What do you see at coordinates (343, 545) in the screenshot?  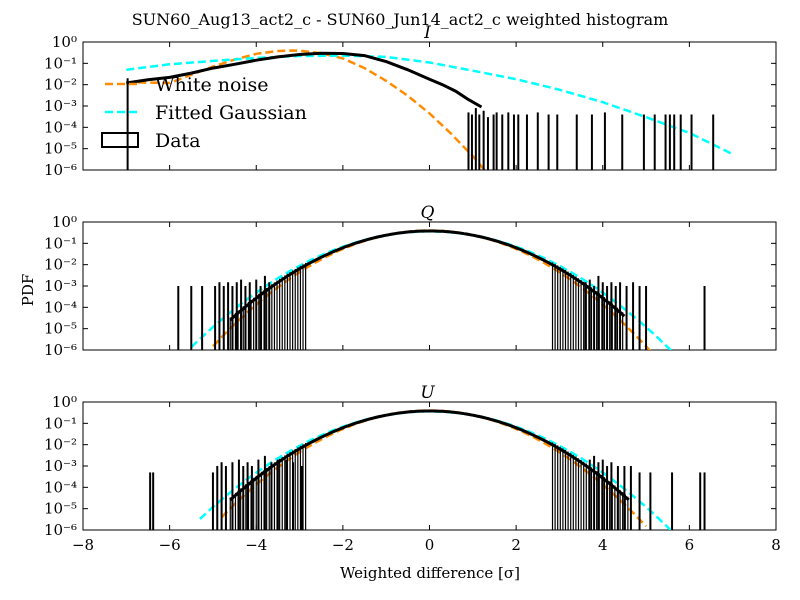 I see `x-tick-label: −2` at bounding box center [343, 545].